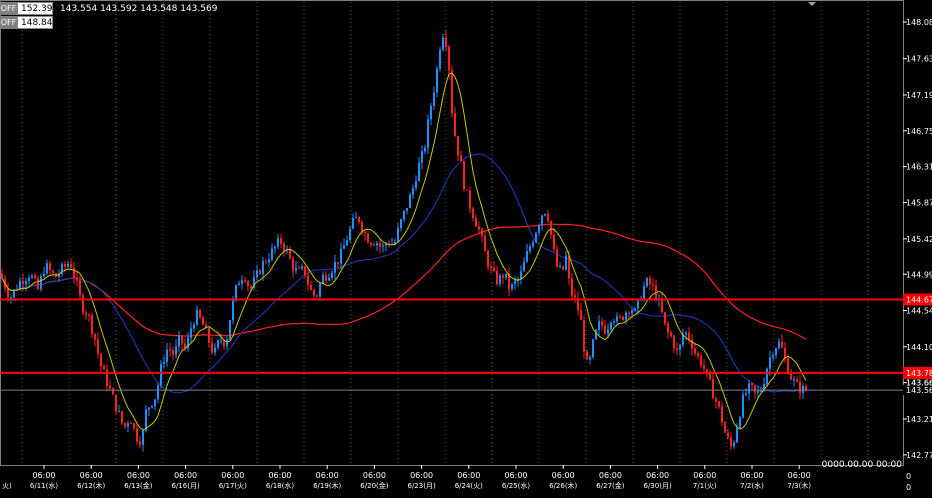 This screenshot has height=498, width=932. I want to click on x-tick-date: 6/25(水), so click(516, 485).